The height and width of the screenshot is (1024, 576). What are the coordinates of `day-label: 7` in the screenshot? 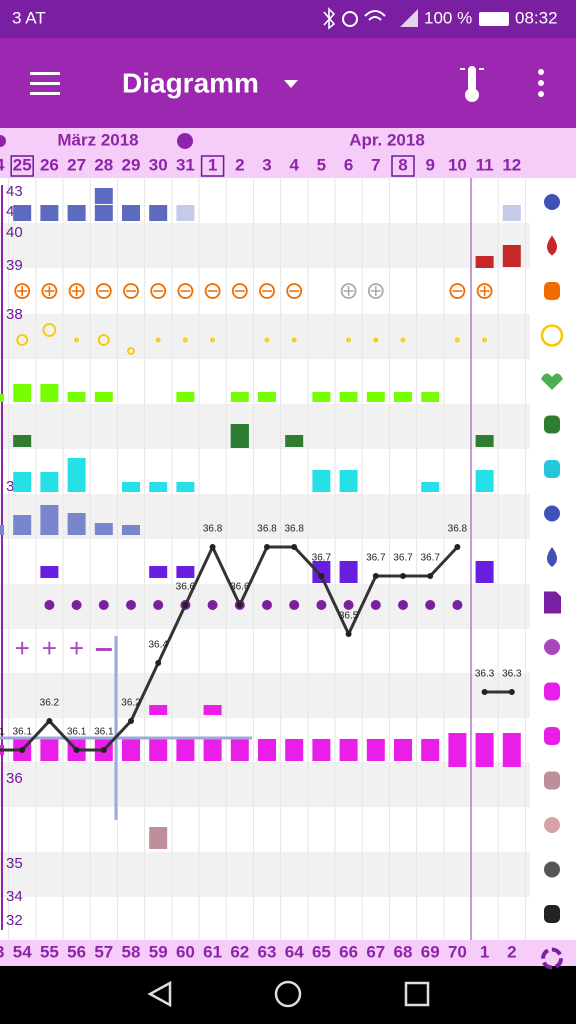 It's located at (375, 164).